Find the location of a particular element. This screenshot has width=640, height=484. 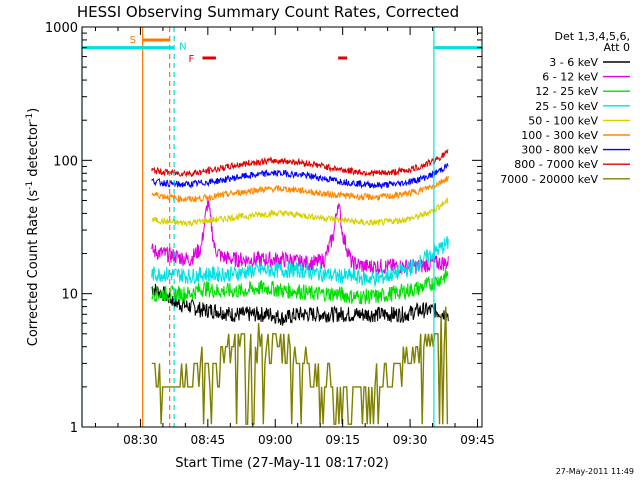

legend-label-2: 12 - 25 keV is located at coordinates (566, 91).